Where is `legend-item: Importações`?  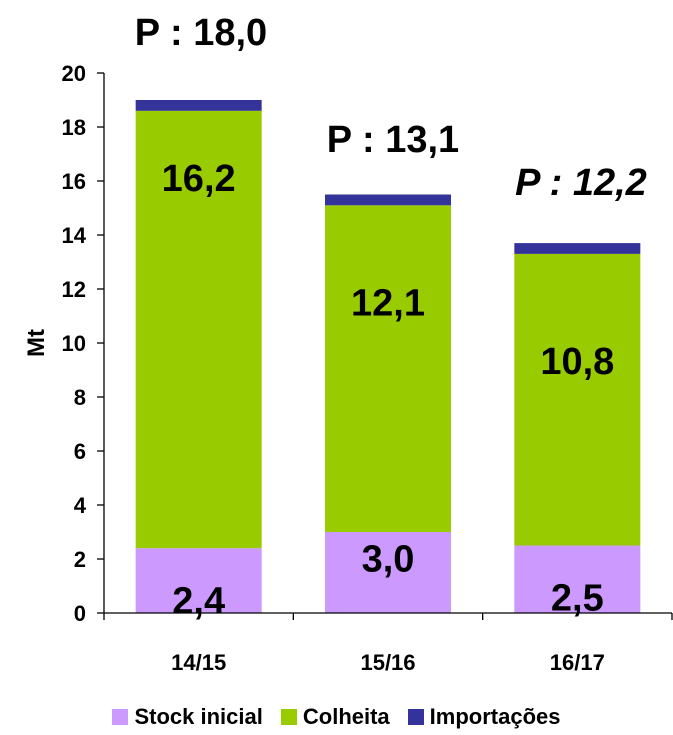
legend-item: Importações is located at coordinates (484, 717).